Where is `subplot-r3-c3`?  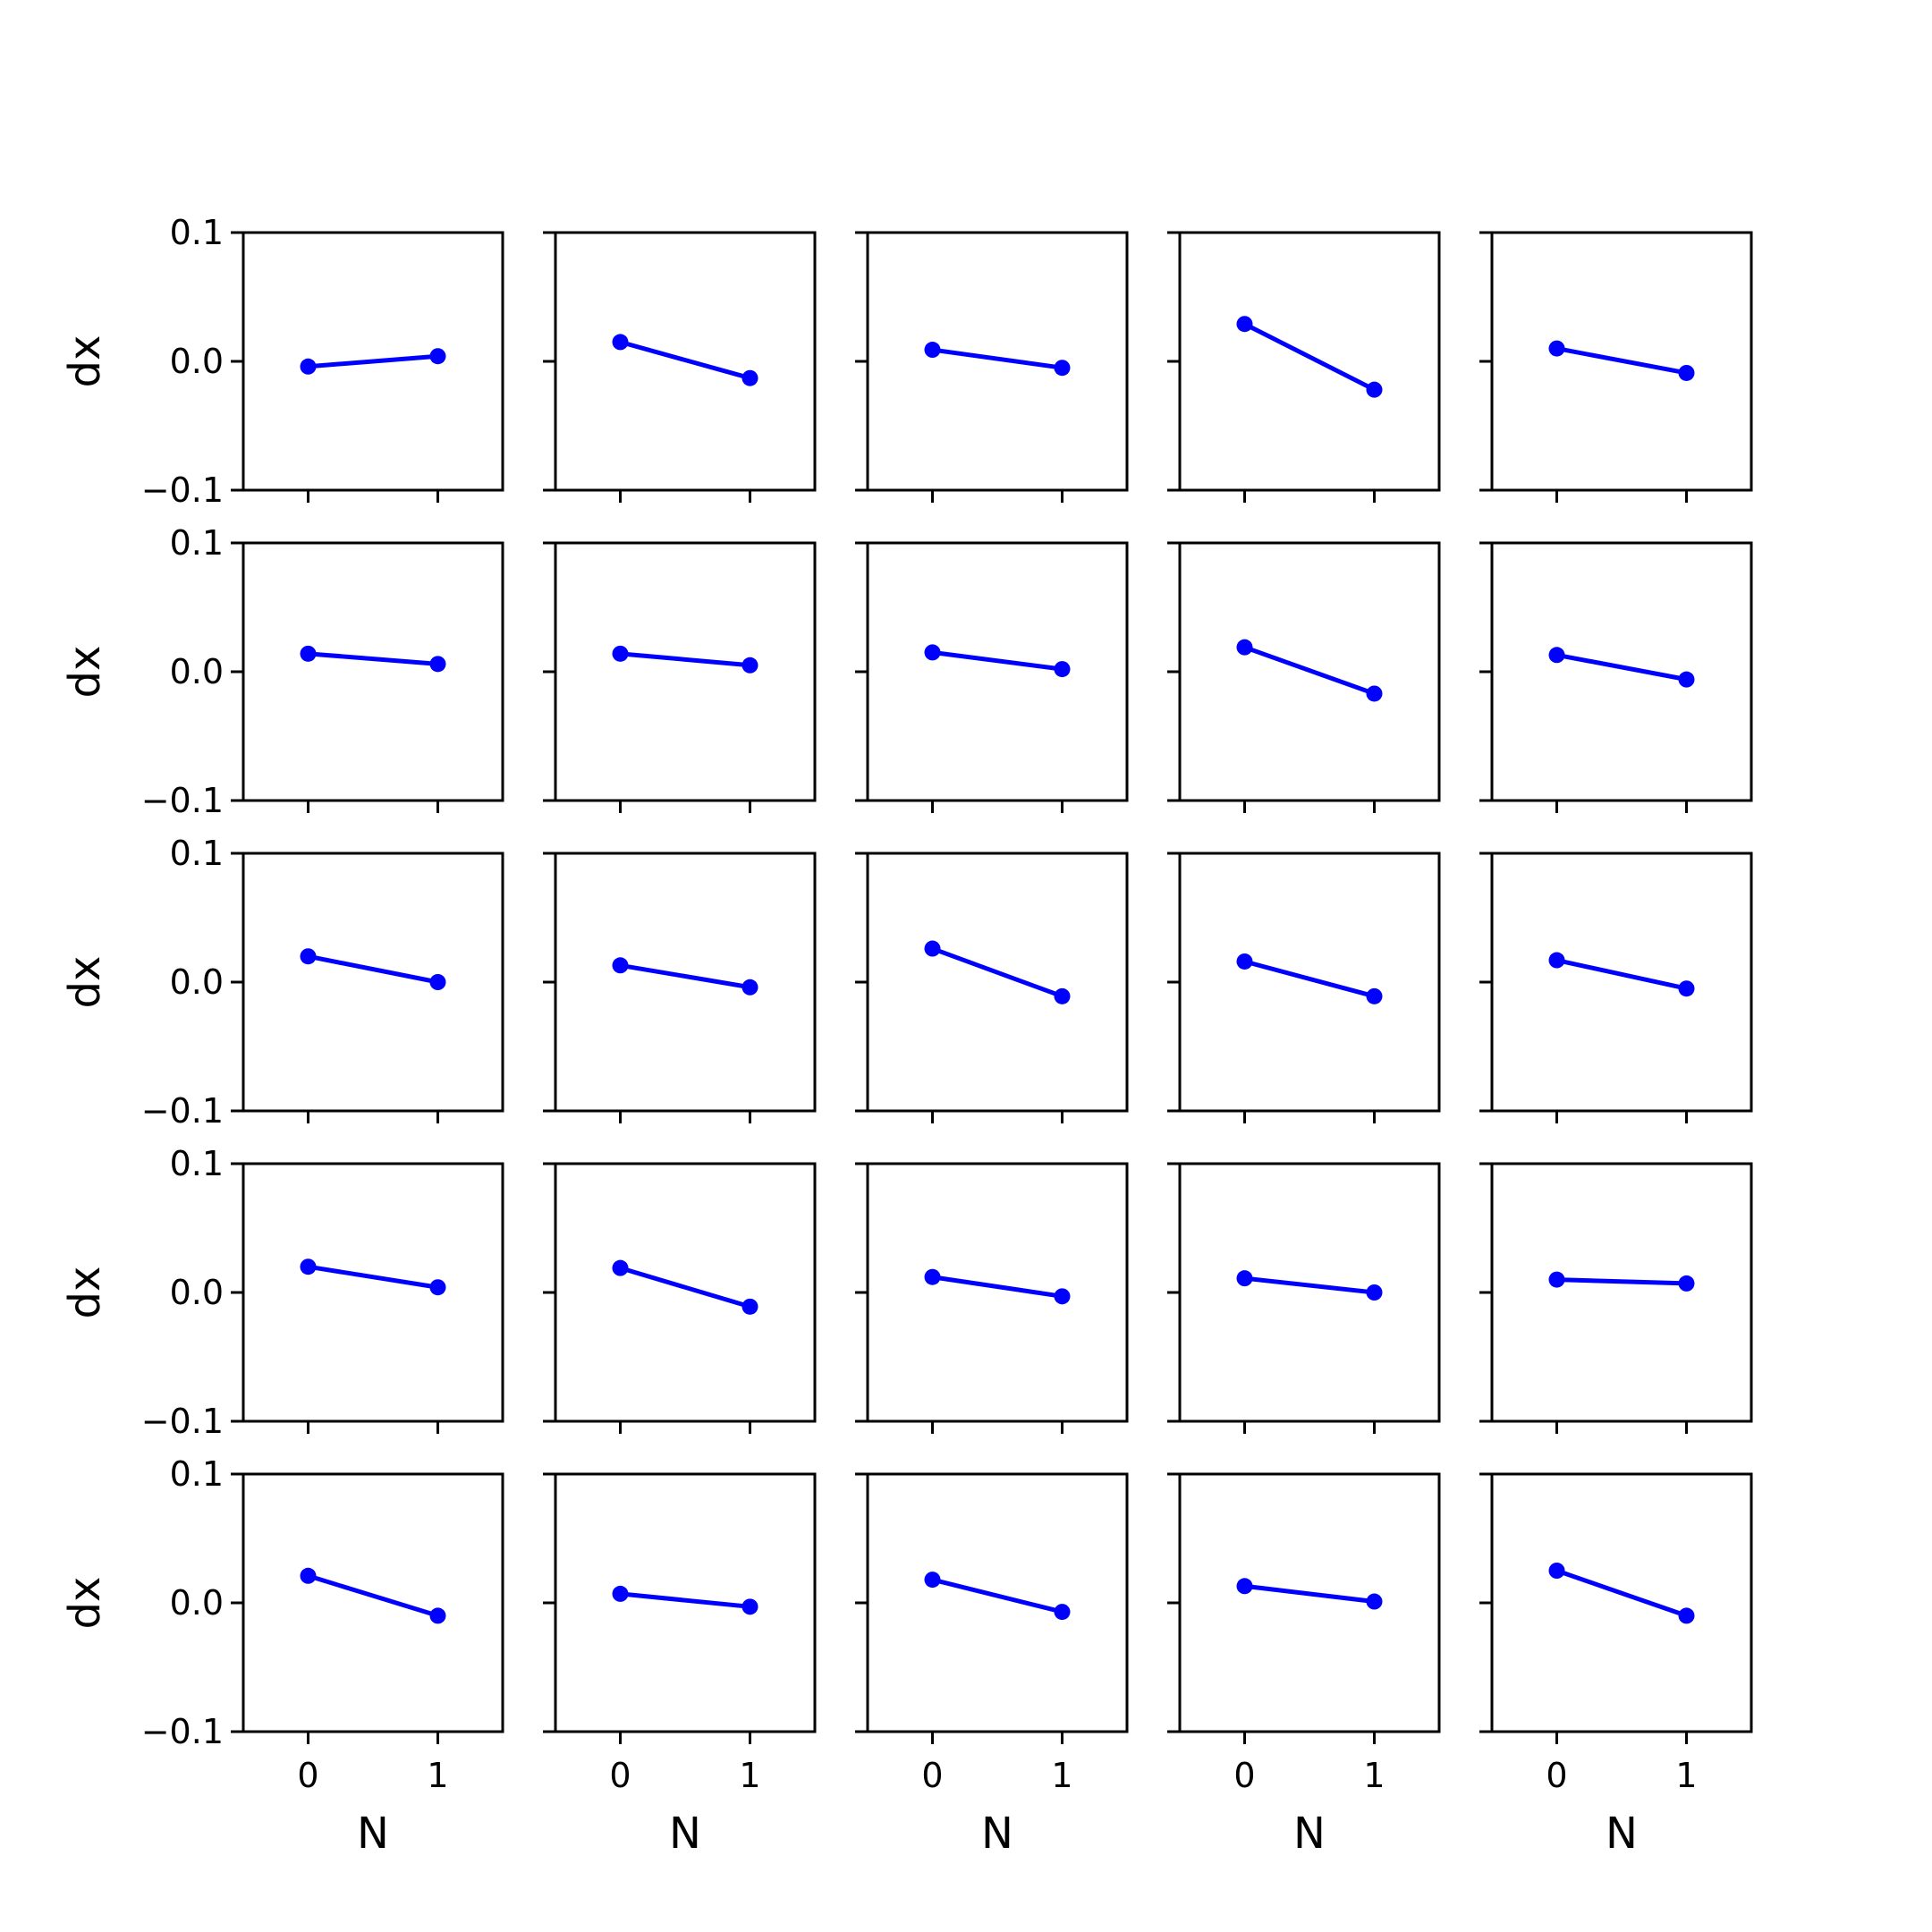
subplot-r3-c3 is located at coordinates (992, 987).